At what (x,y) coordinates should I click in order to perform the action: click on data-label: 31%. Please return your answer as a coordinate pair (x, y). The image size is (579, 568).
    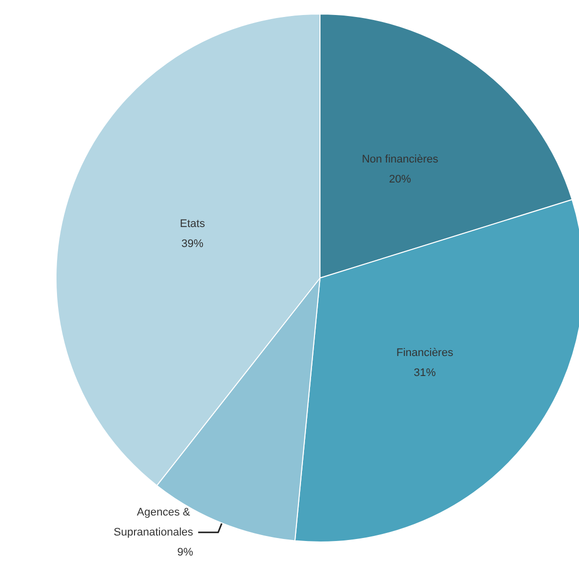
    Looking at the image, I should click on (425, 373).